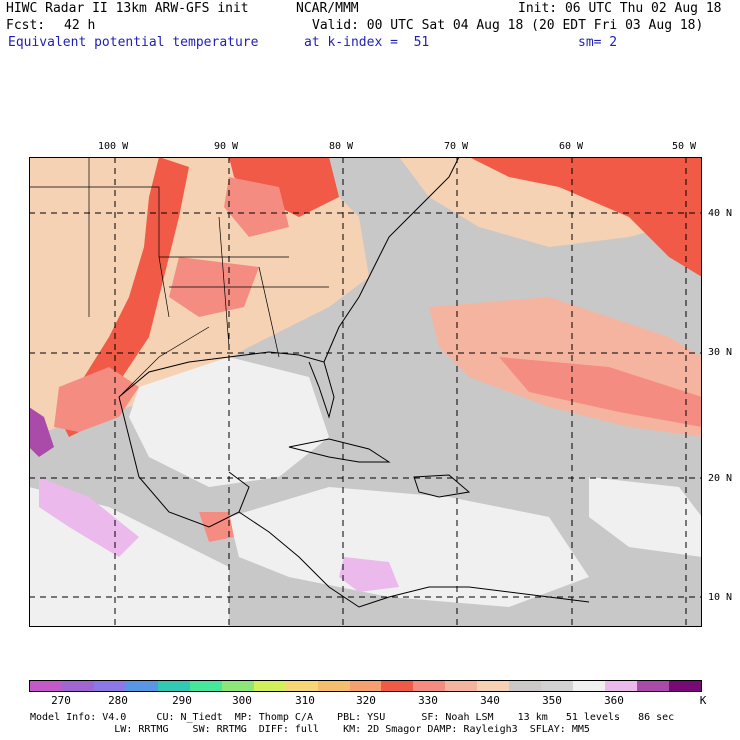 Image resolution: width=740 pixels, height=740 pixels. I want to click on lon-label: 90 W, so click(226, 146).